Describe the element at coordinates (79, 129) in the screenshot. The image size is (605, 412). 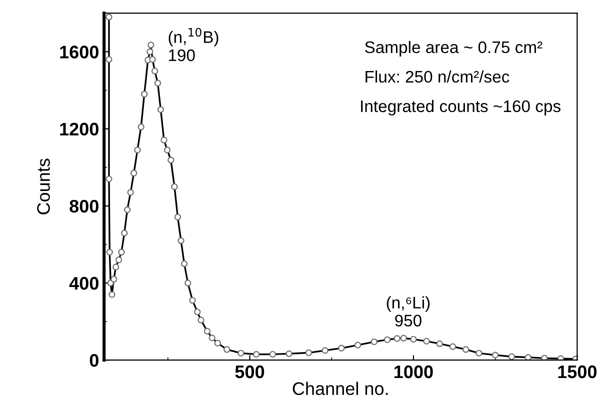
I see `y-tick-label: 1200` at that location.